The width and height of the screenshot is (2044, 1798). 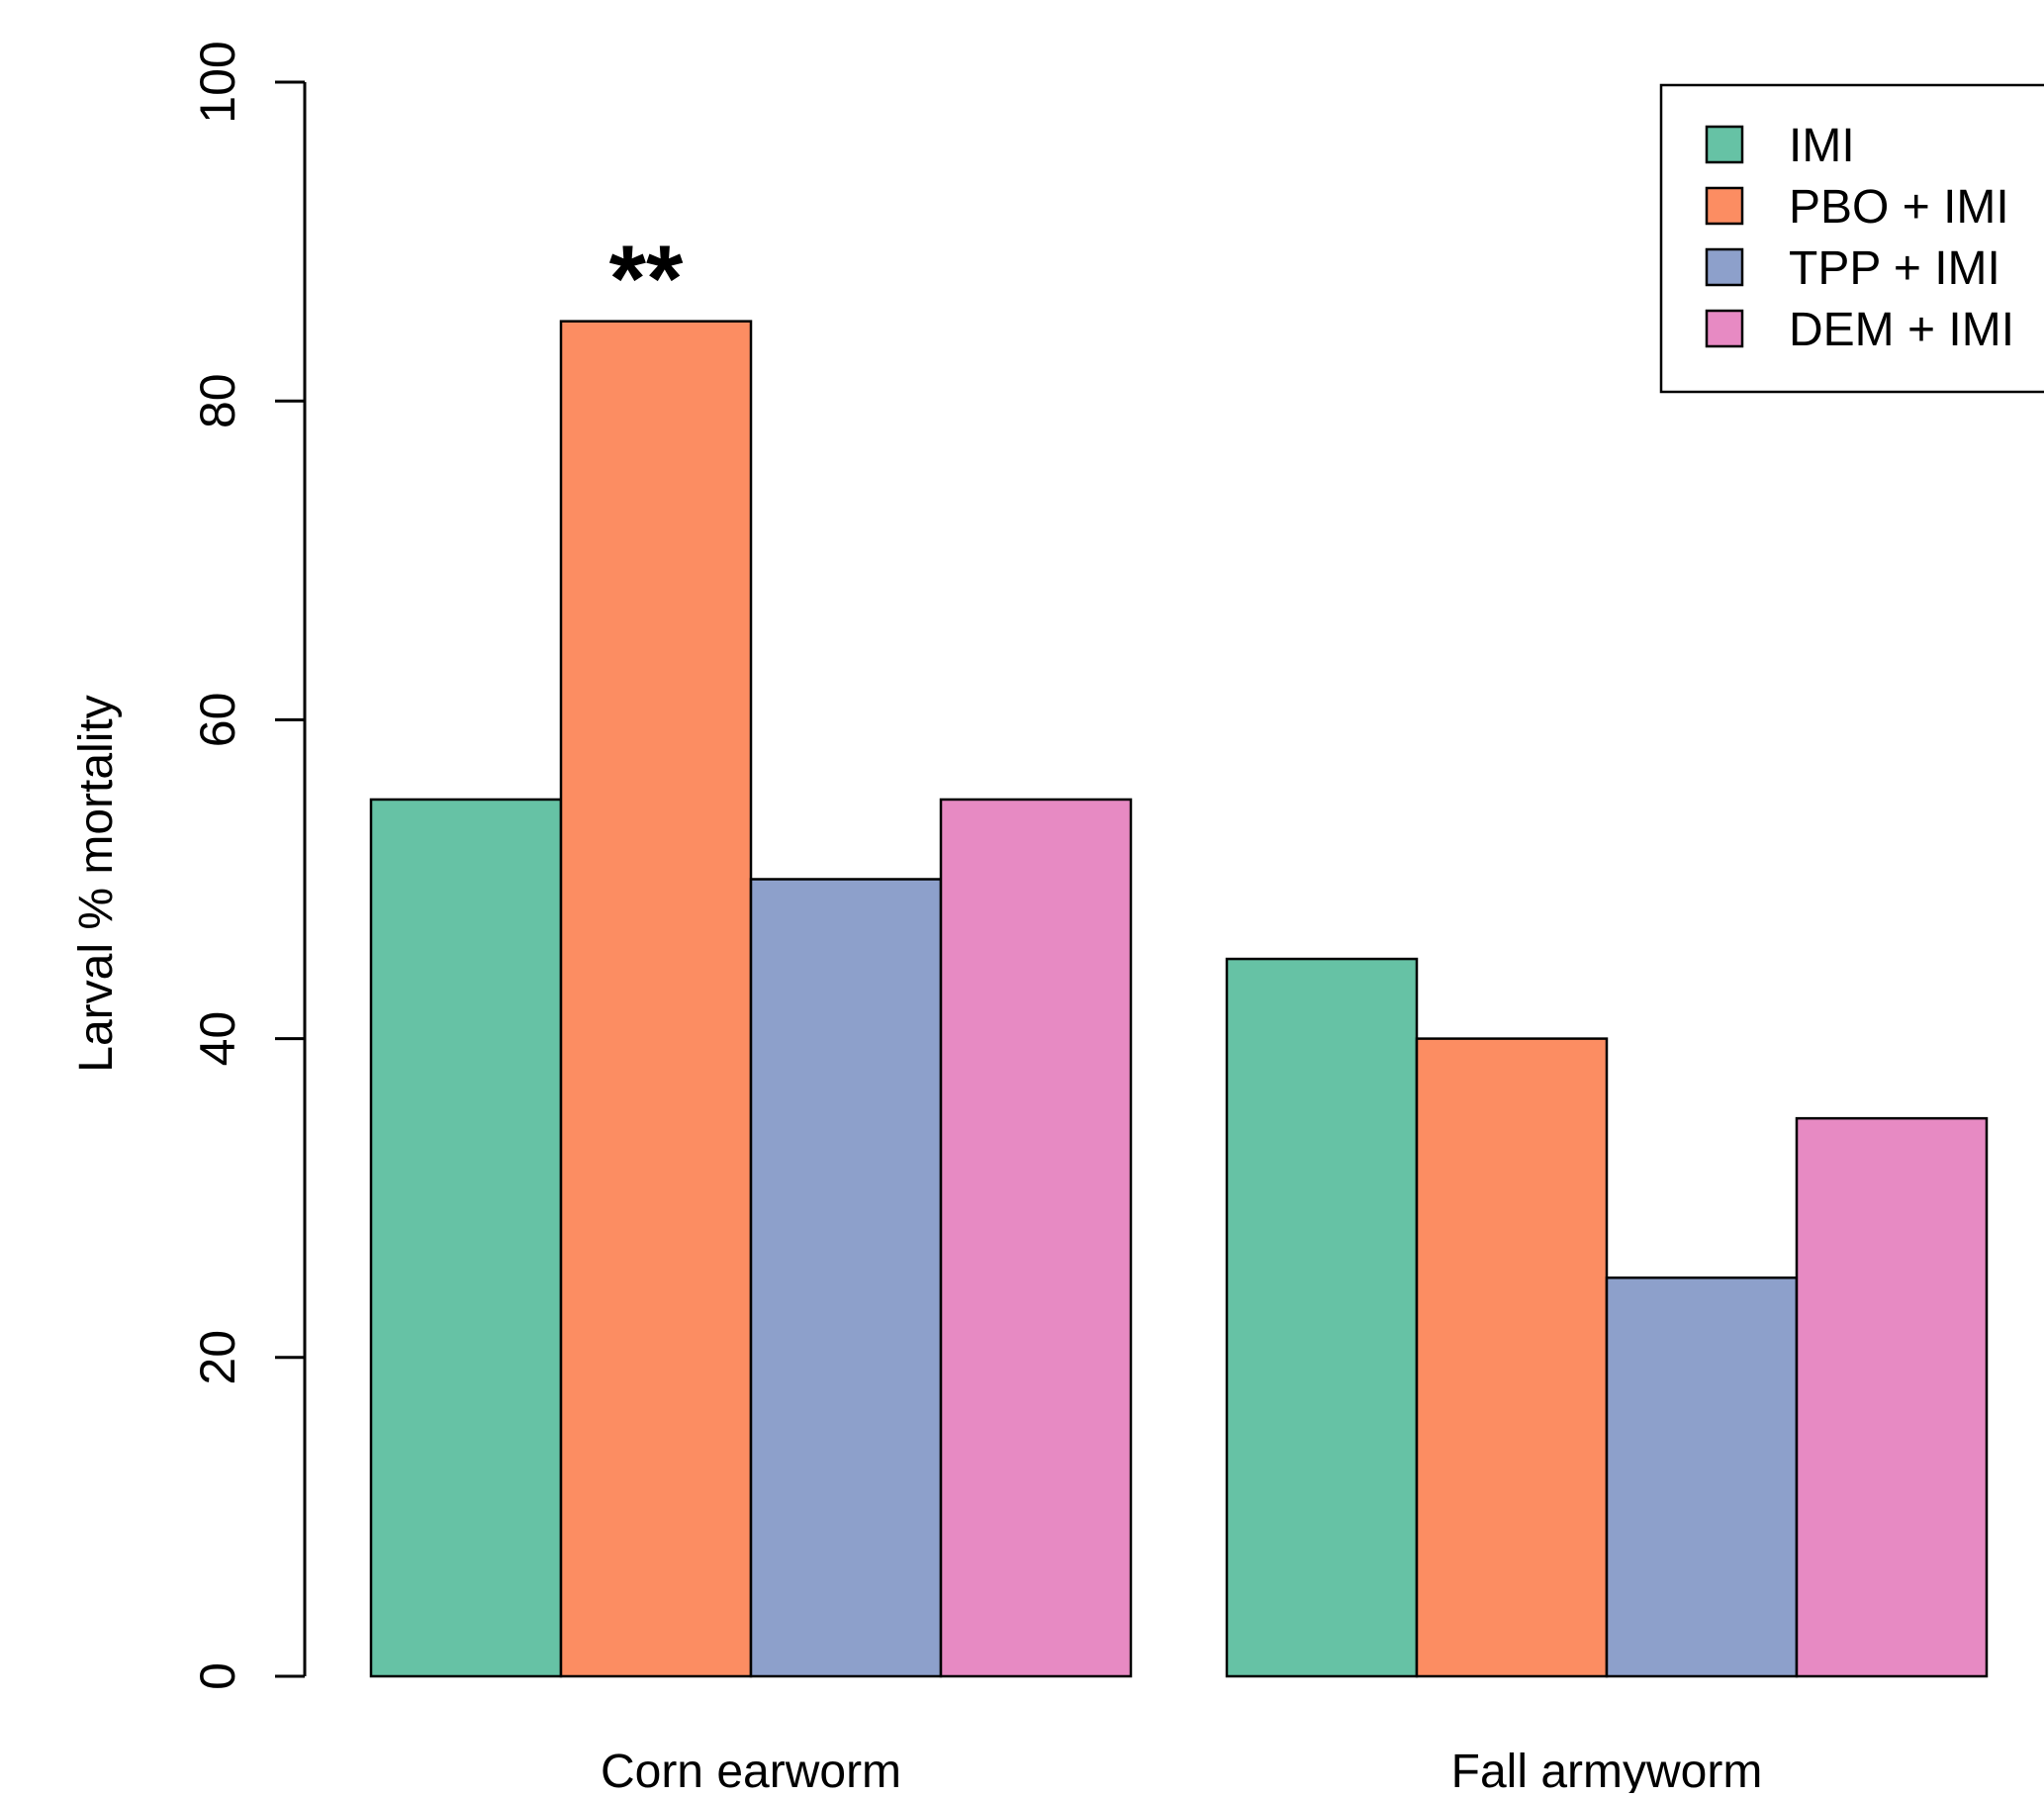 I want to click on significance-annotation: **, so click(x=646, y=280).